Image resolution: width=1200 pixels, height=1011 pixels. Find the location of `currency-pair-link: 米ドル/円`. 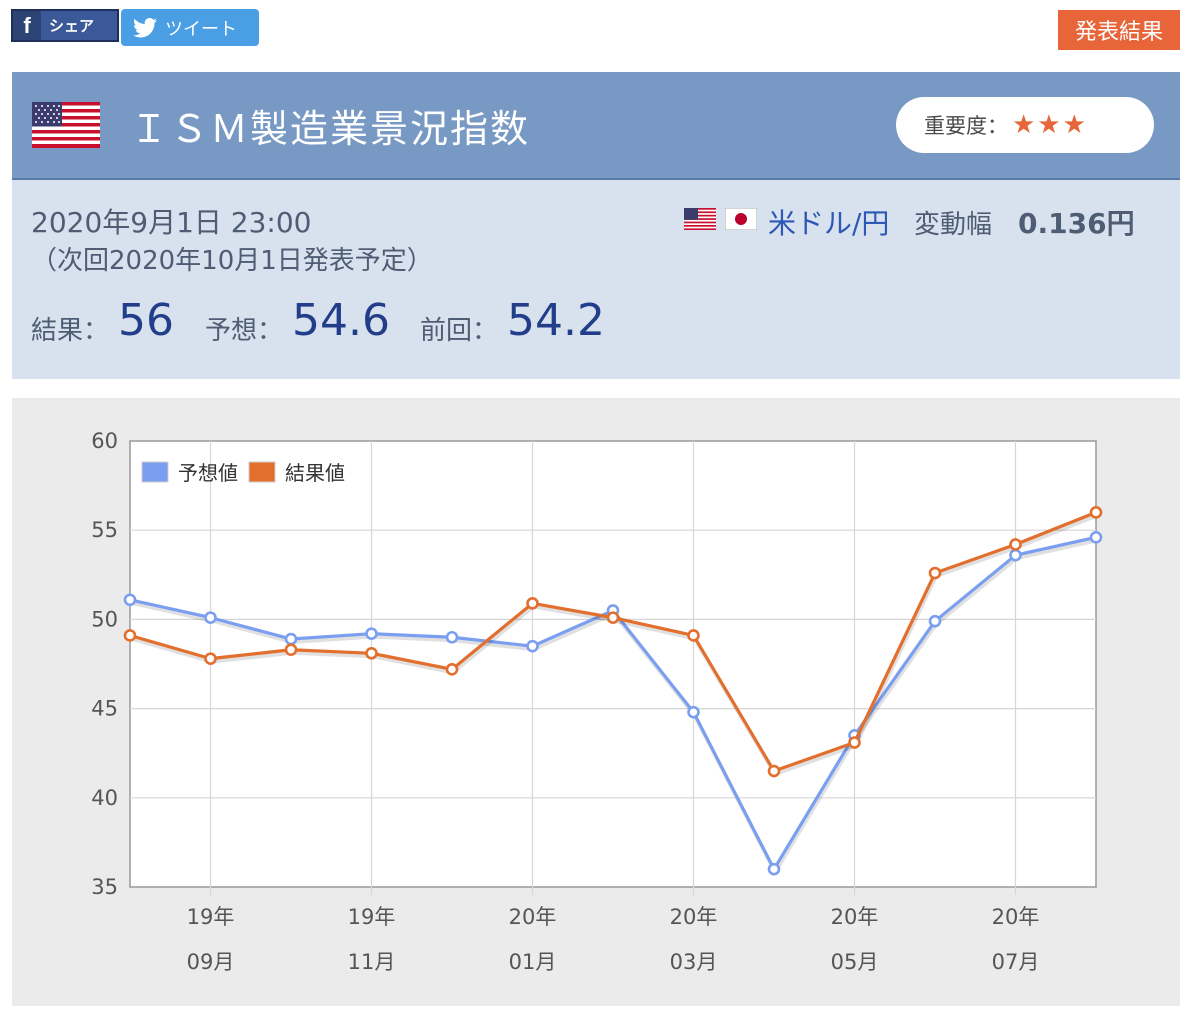

currency-pair-link: 米ドル/円 is located at coordinates (829, 223).